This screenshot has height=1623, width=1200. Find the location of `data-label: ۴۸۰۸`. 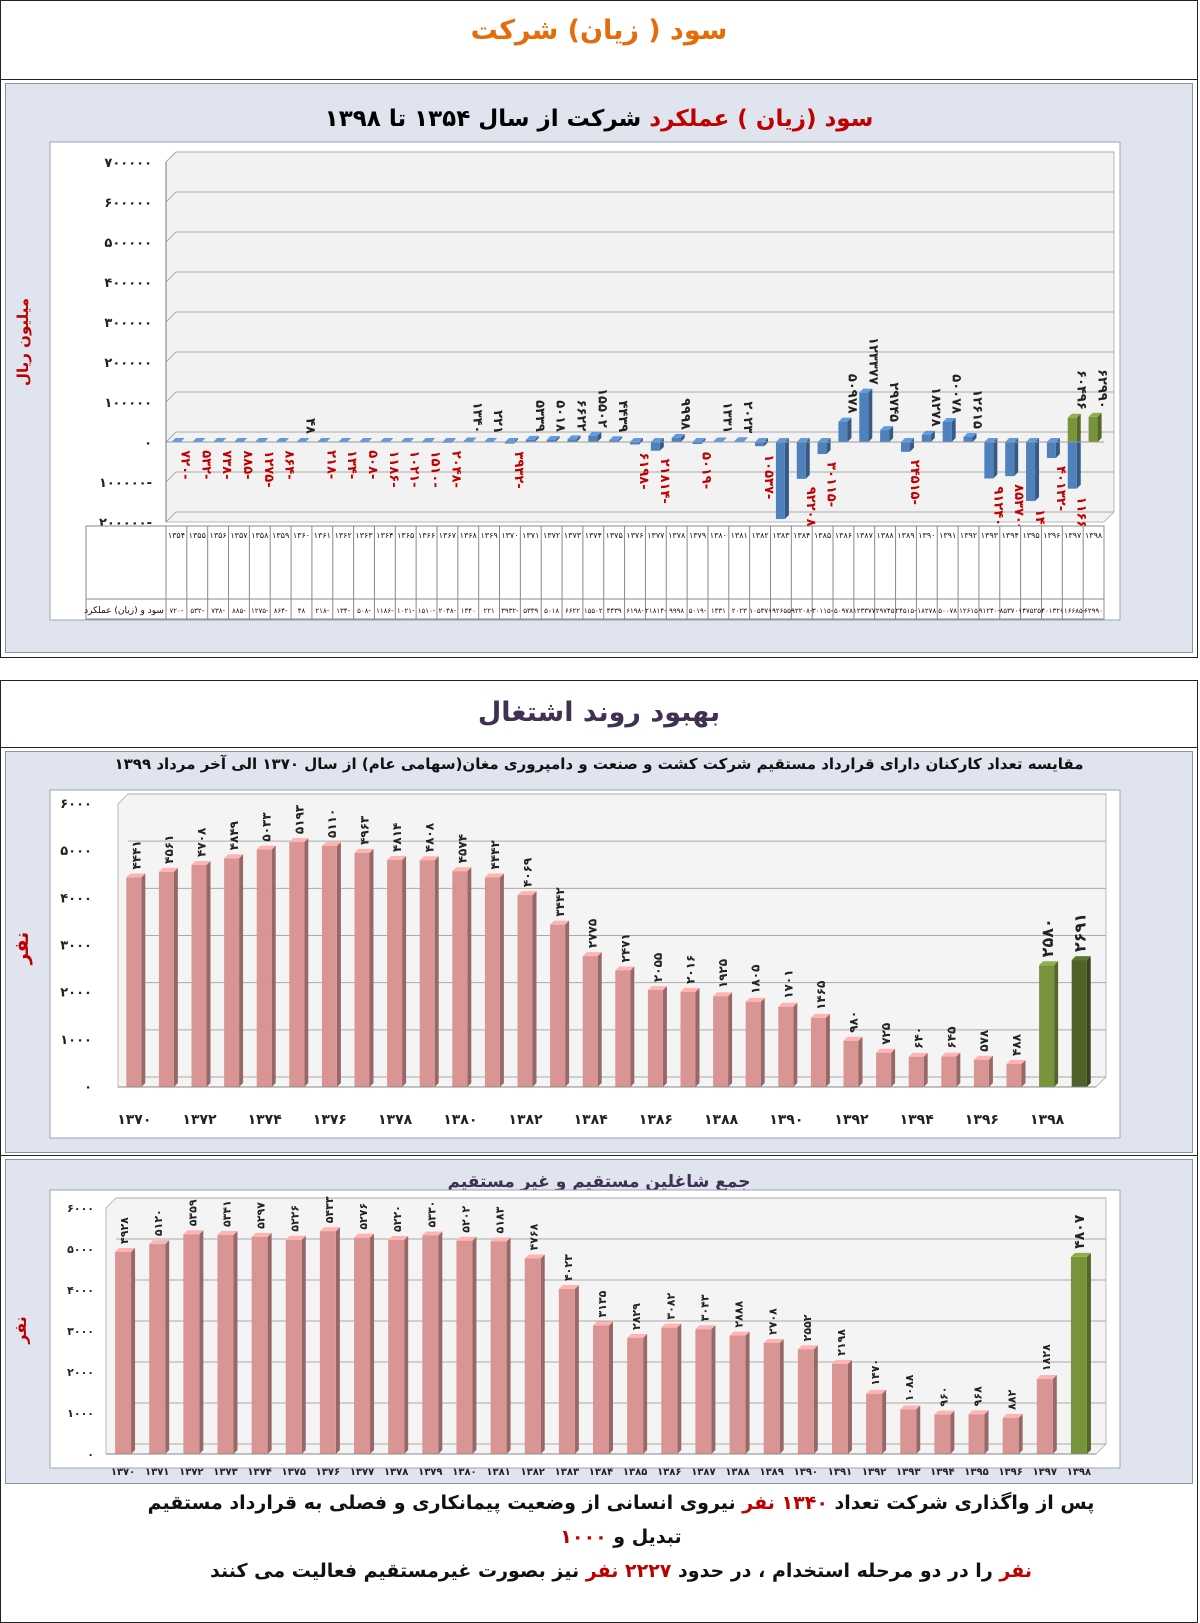

data-label: ۴۸۰۸ is located at coordinates (430, 837).